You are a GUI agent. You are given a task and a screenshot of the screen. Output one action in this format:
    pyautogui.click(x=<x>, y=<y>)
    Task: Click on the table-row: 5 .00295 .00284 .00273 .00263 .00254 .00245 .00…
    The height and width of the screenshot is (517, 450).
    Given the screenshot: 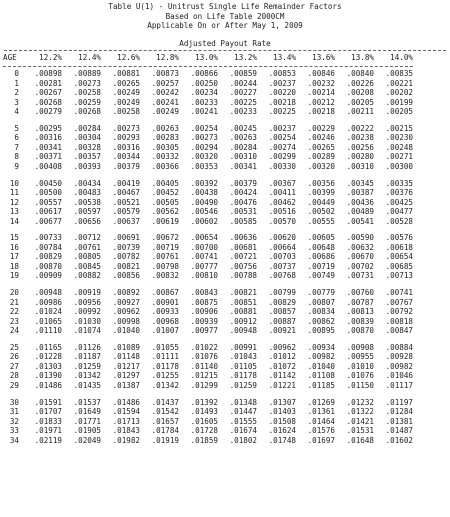 What is the action you would take?
    pyautogui.click(x=208, y=129)
    